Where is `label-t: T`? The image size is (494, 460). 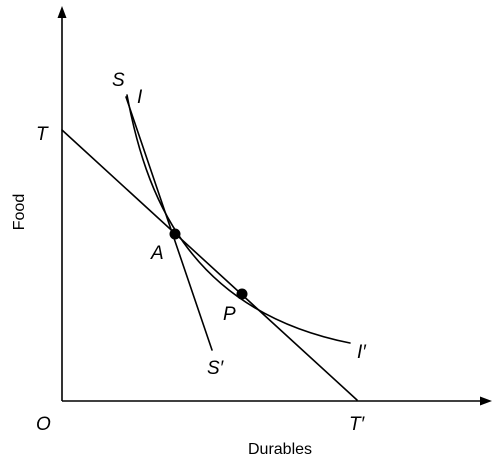 label-t: T is located at coordinates (42, 134).